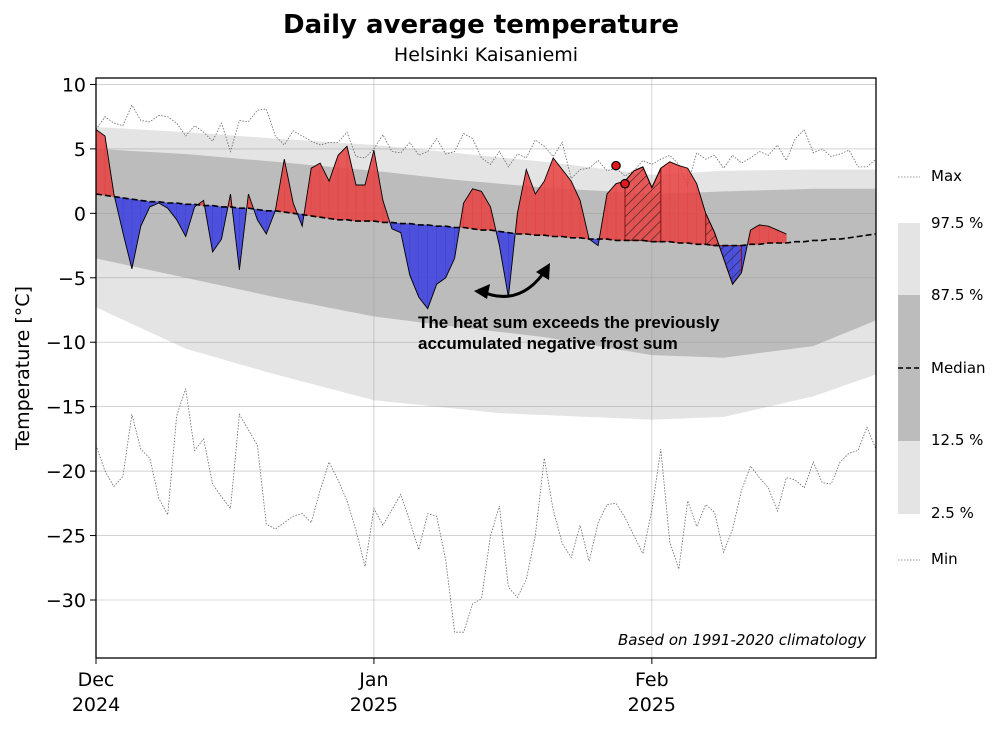 The height and width of the screenshot is (732, 1000). What do you see at coordinates (96, 705) in the screenshot?
I see `x-tick-label-year: 2024` at bounding box center [96, 705].